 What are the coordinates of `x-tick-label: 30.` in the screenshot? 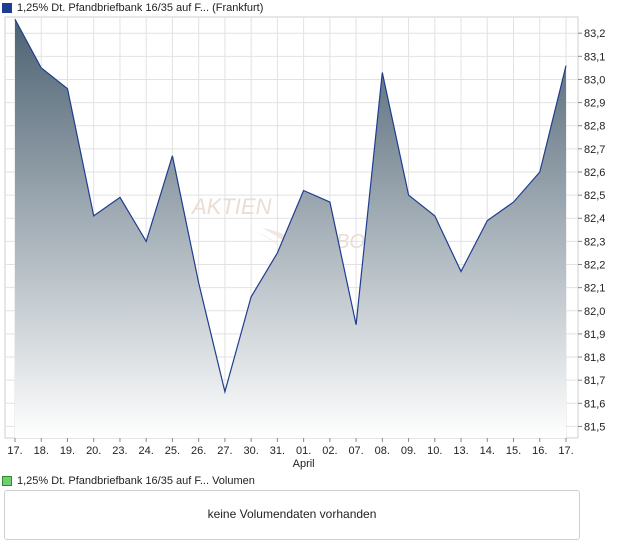 It's located at (250, 451).